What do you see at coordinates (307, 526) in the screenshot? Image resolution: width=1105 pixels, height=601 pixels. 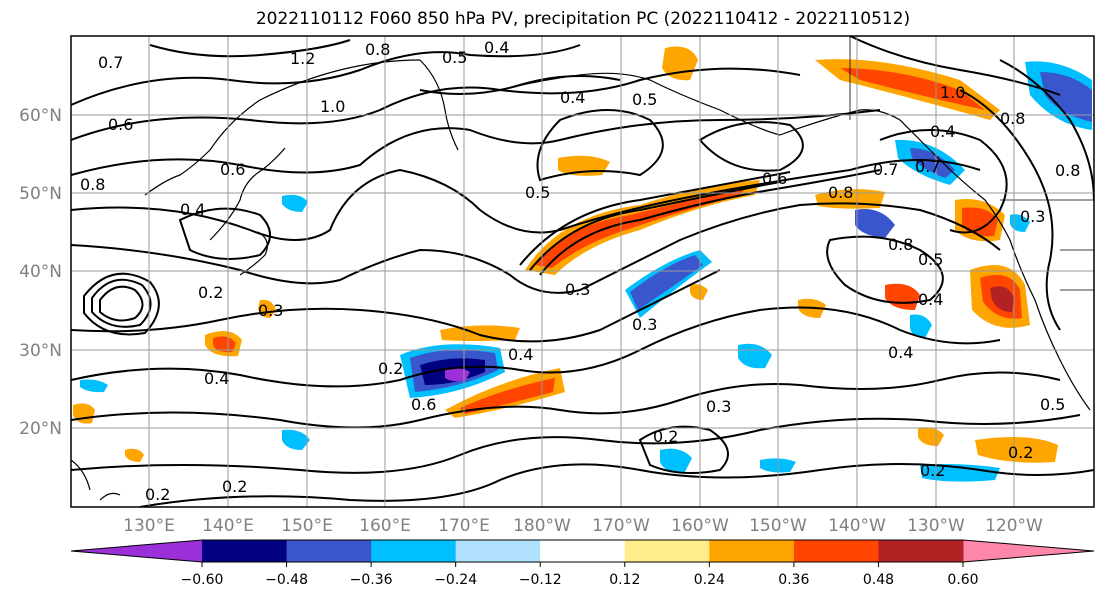 I see `lon-label: 150°E` at bounding box center [307, 526].